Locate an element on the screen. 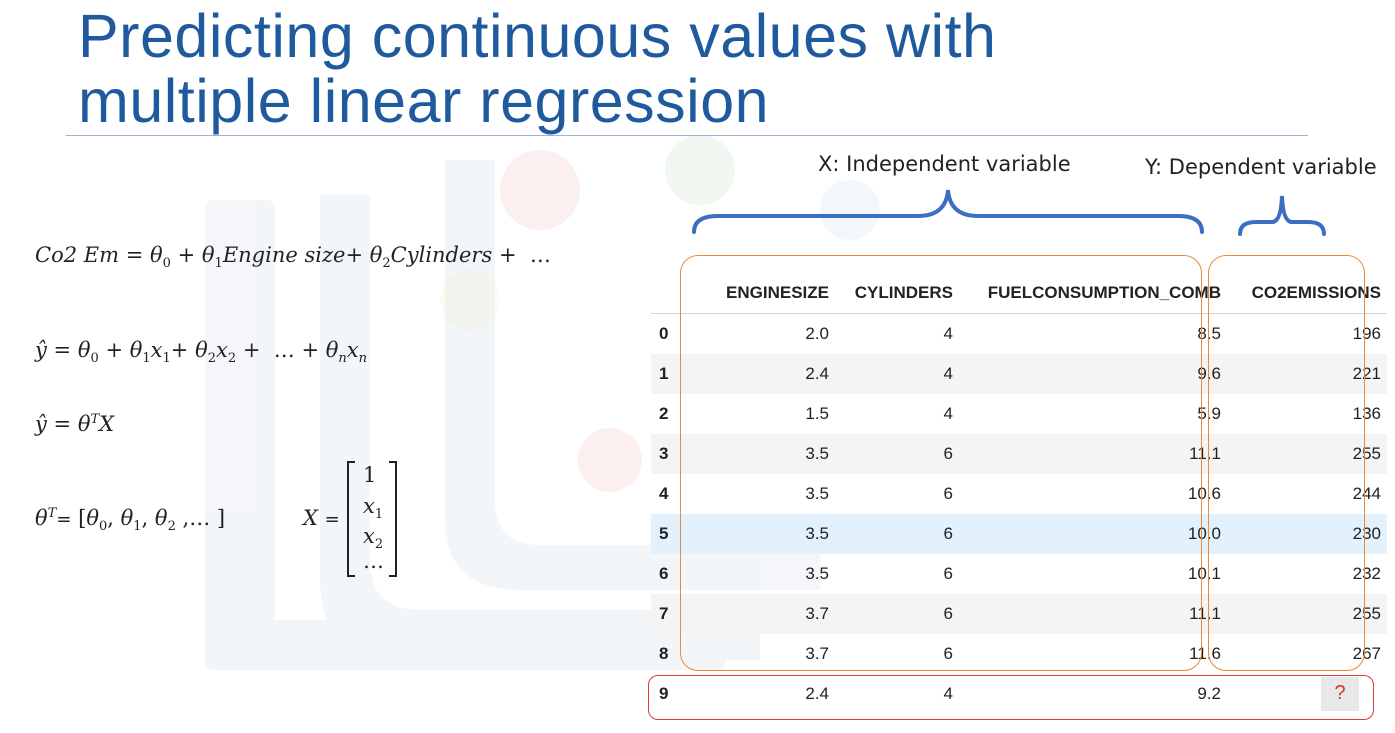  cell-fuelconsumption: 9.6 is located at coordinates (1093, 374).